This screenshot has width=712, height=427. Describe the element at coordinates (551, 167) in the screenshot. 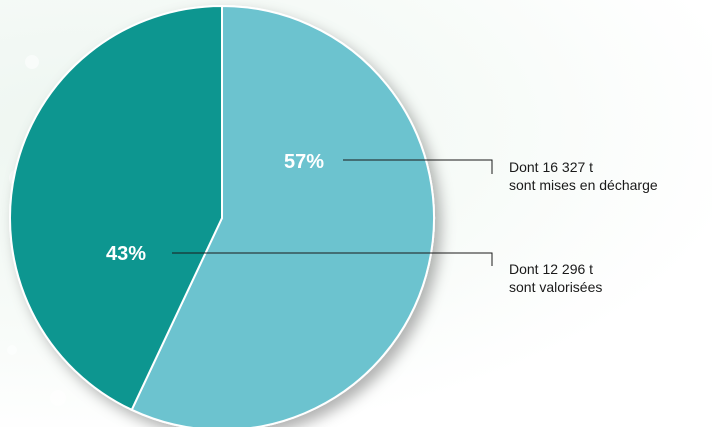

I see `annotation-landfill-line1: Dont 16 327 t` at that location.